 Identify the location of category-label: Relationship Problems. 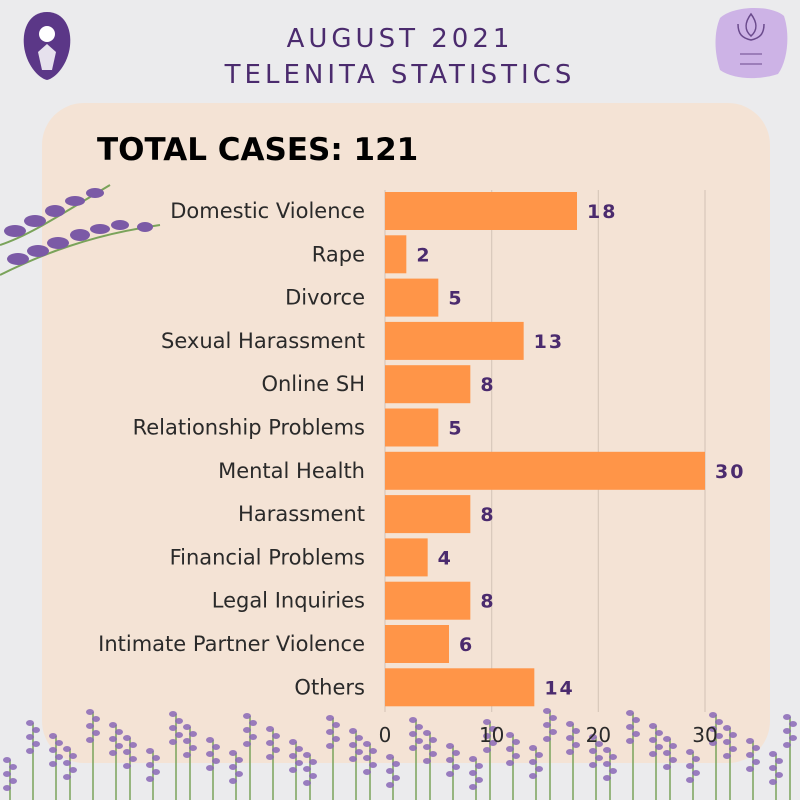
(249, 428).